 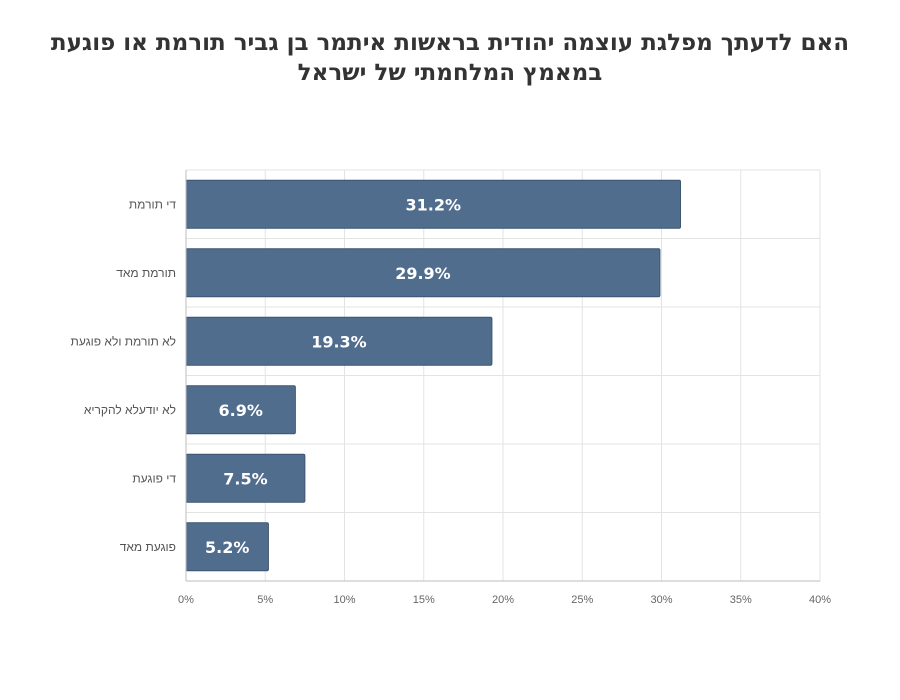 I want to click on data-label: 29.9%, so click(x=423, y=273).